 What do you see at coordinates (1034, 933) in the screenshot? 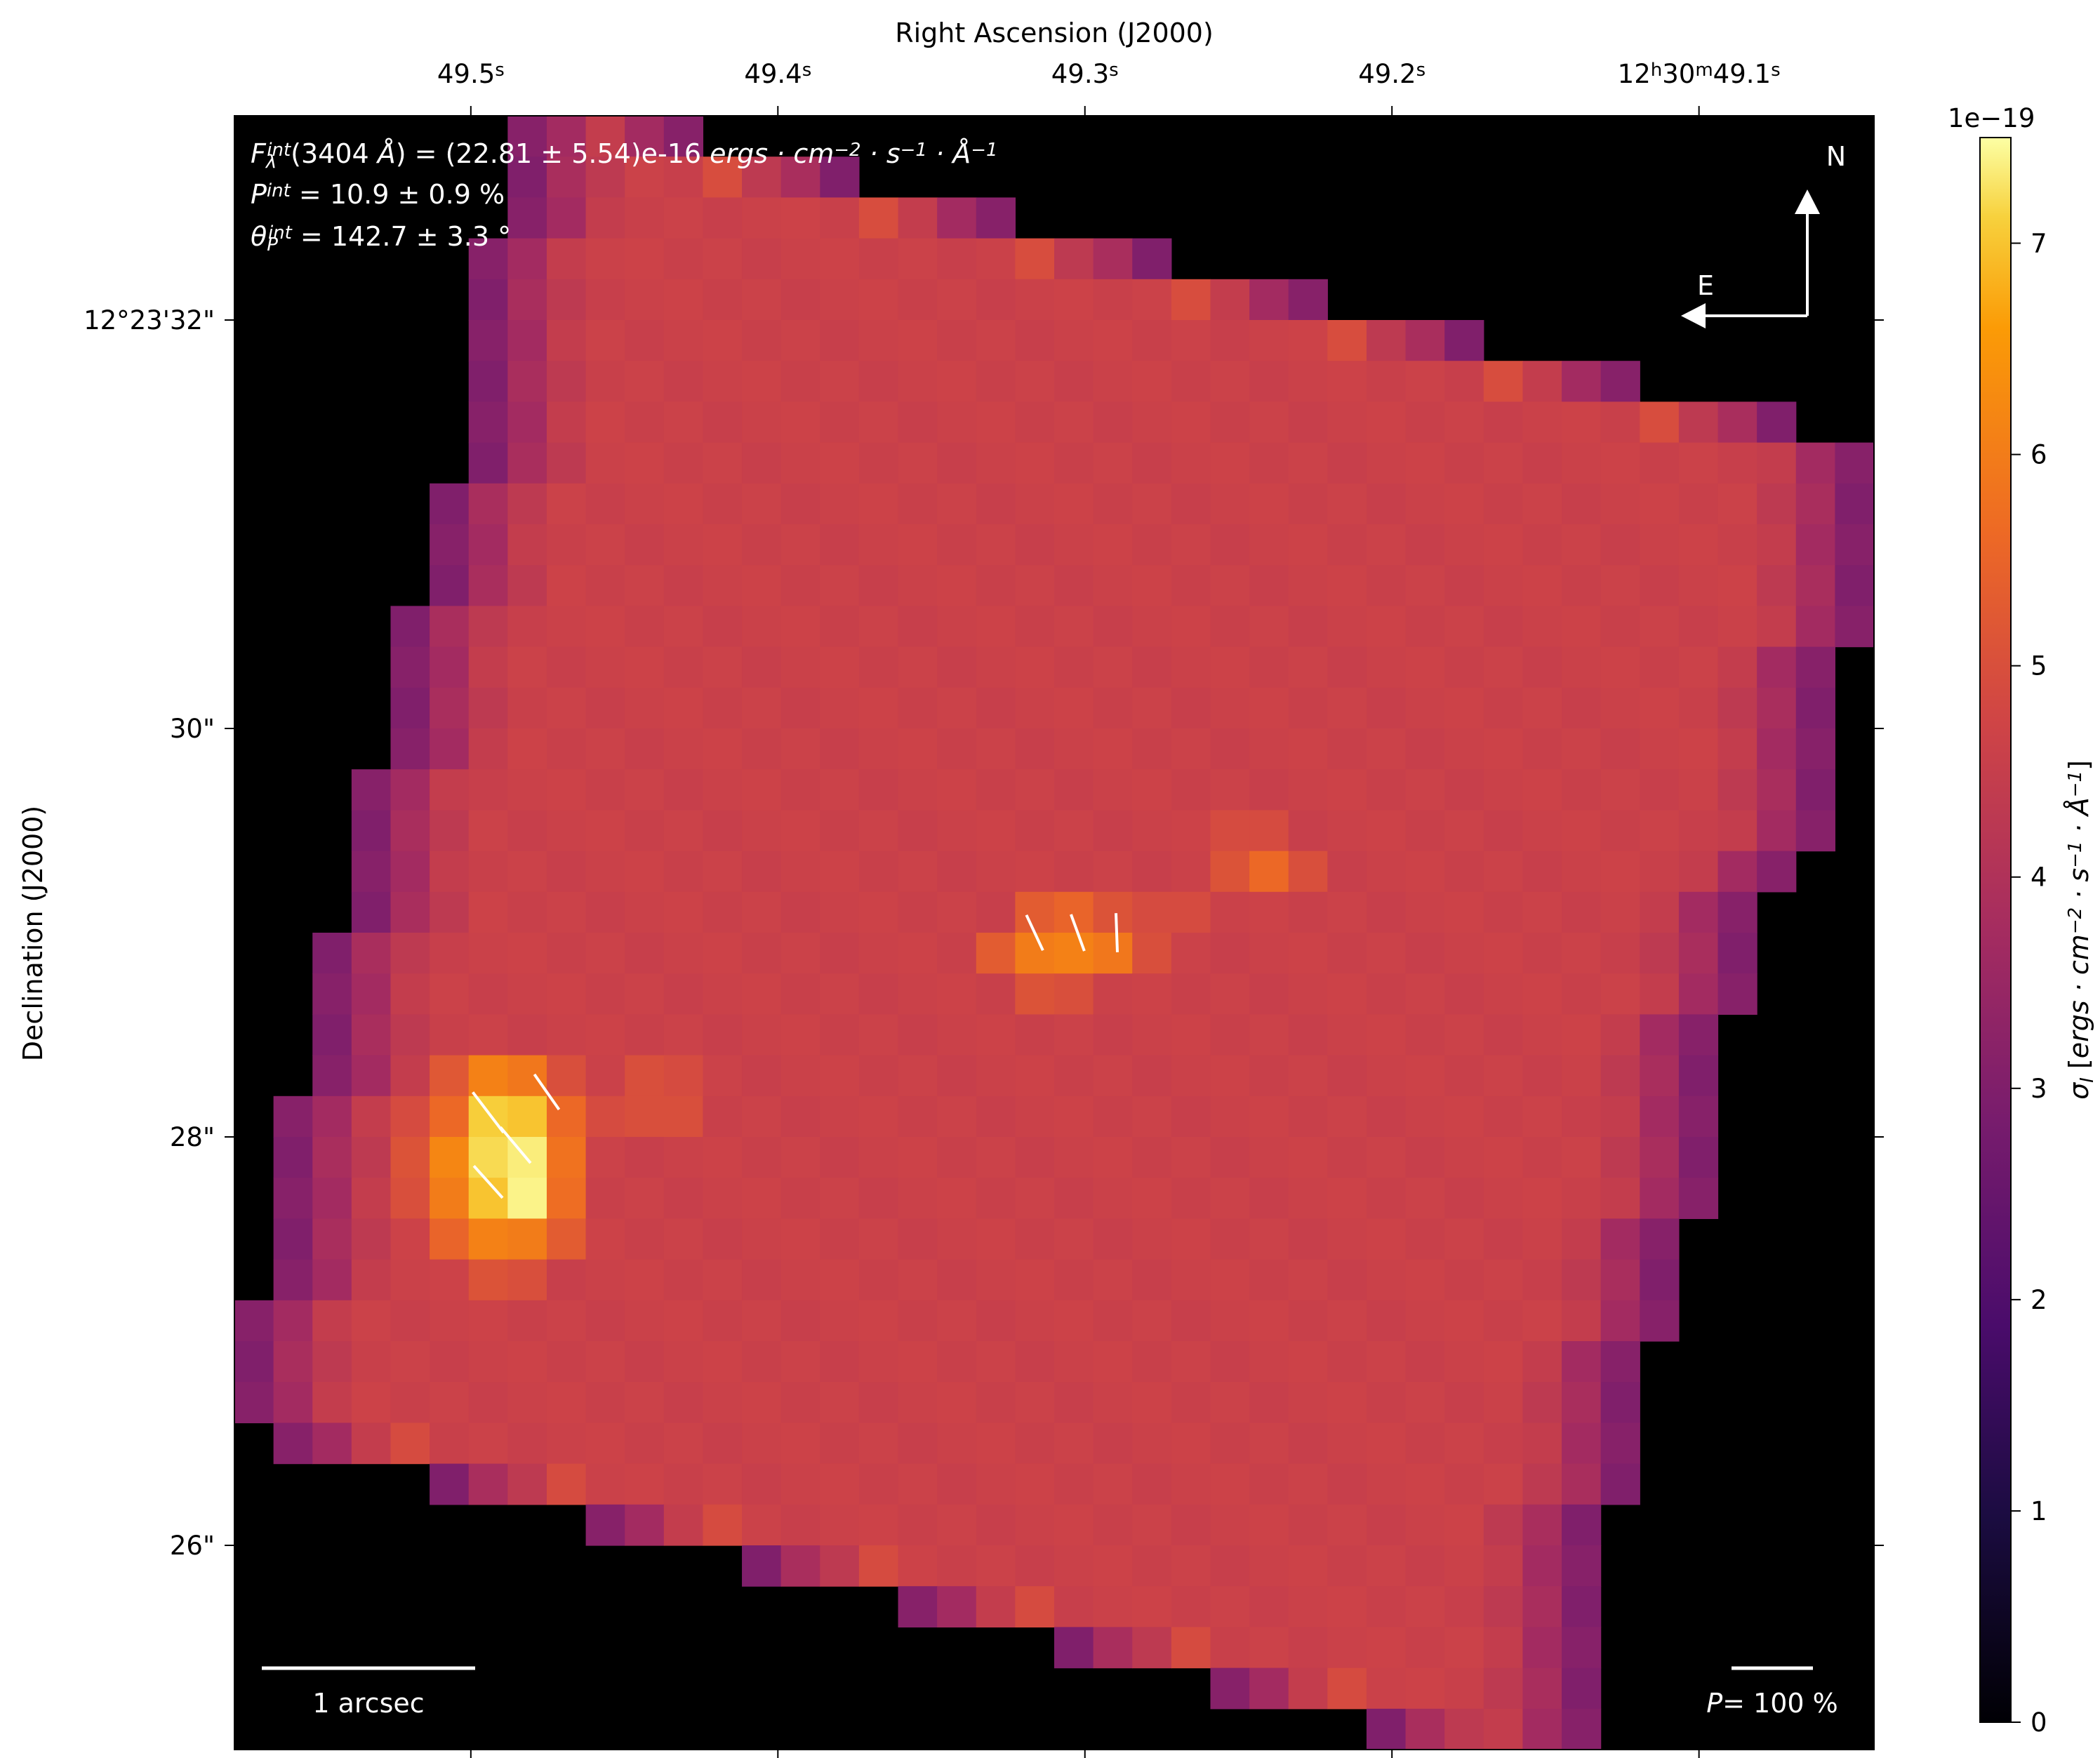
I see `polarization-vector` at bounding box center [1034, 933].